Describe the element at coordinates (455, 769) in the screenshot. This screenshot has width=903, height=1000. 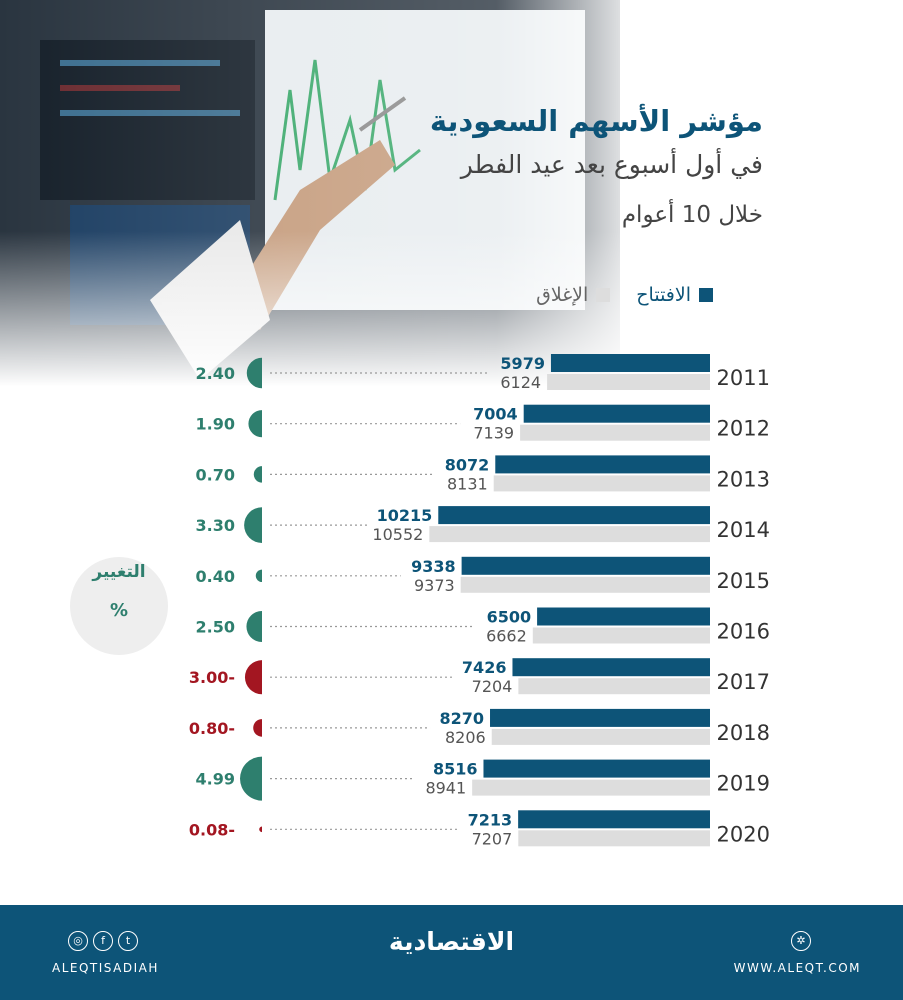
I see `value-label-open: 8516` at that location.